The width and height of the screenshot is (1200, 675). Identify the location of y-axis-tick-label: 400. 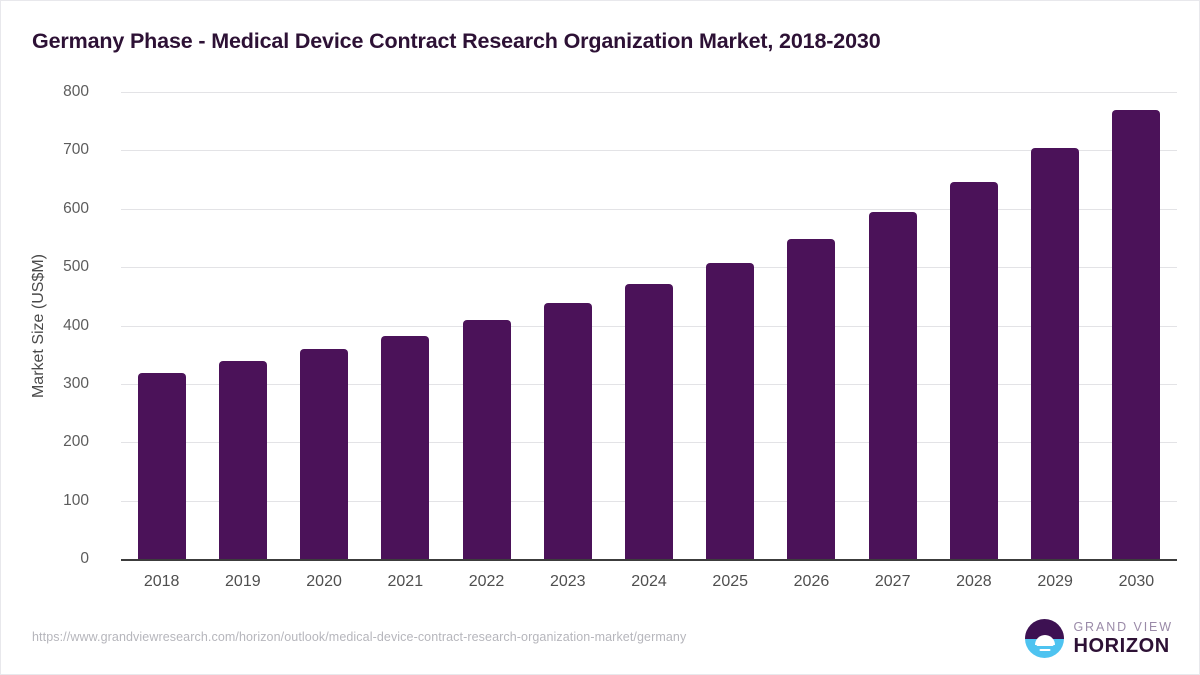
(76, 325).